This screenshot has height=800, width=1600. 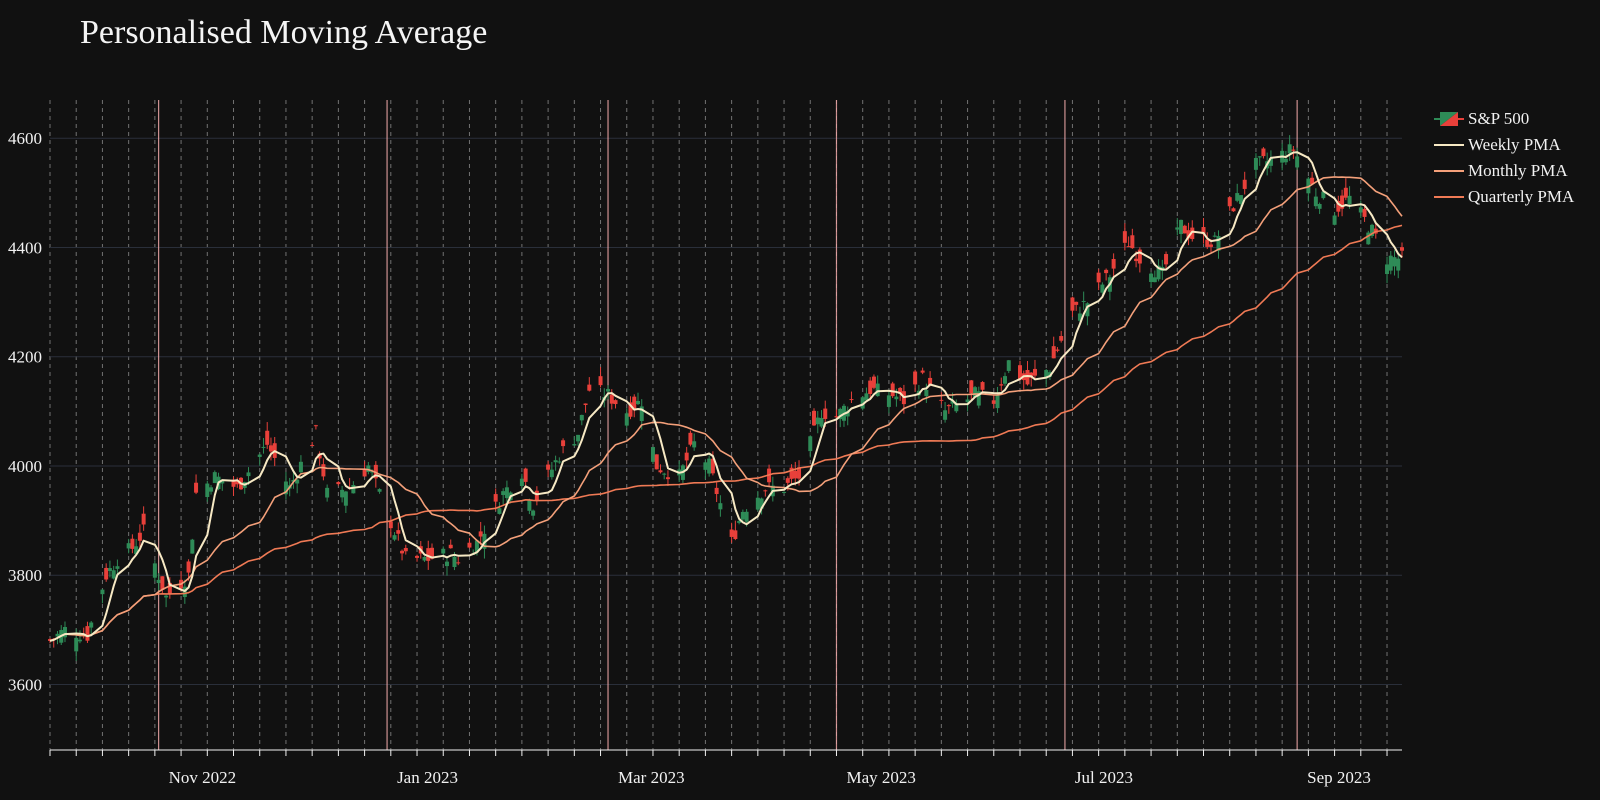 I want to click on x-tick-label: Jan 2023, so click(x=427, y=777).